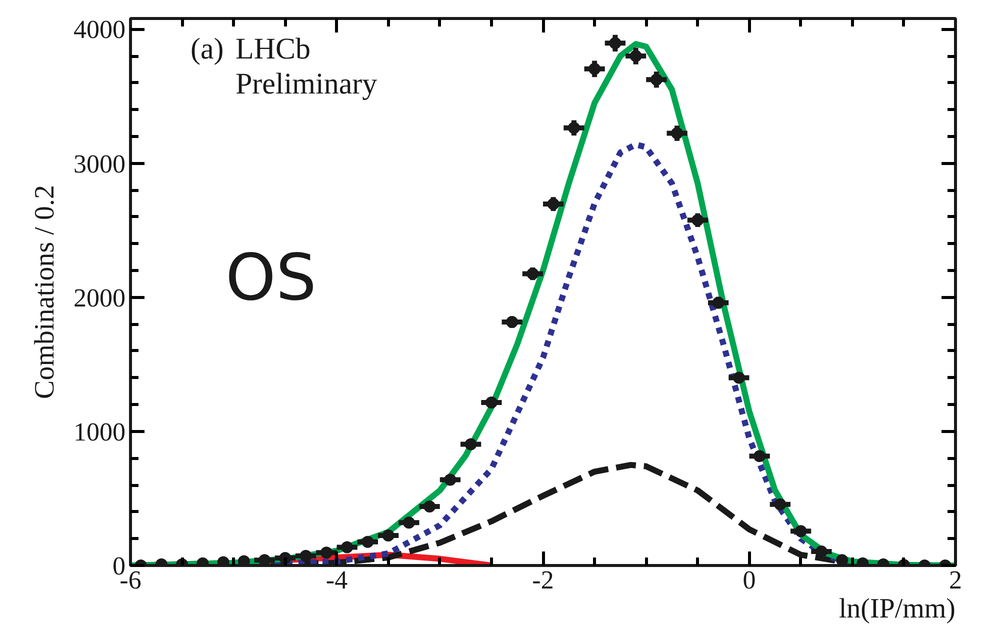 The image size is (985, 624). I want to click on y-tick-label: 3000, so click(100, 163).